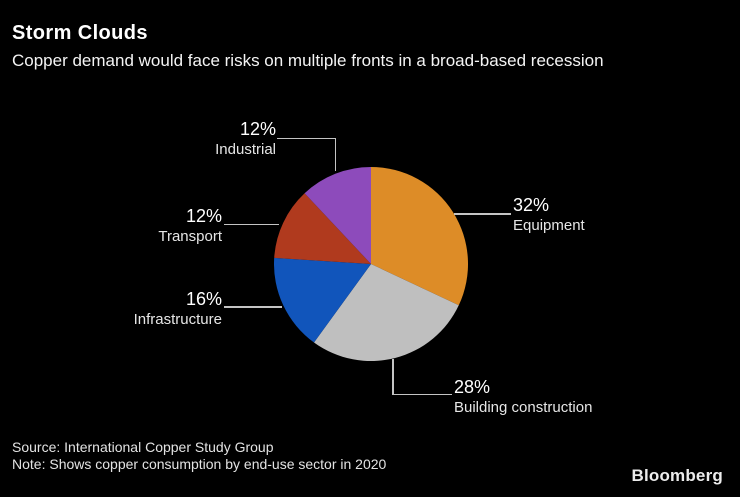  I want to click on chart-title: Storm Clouds, so click(80, 33).